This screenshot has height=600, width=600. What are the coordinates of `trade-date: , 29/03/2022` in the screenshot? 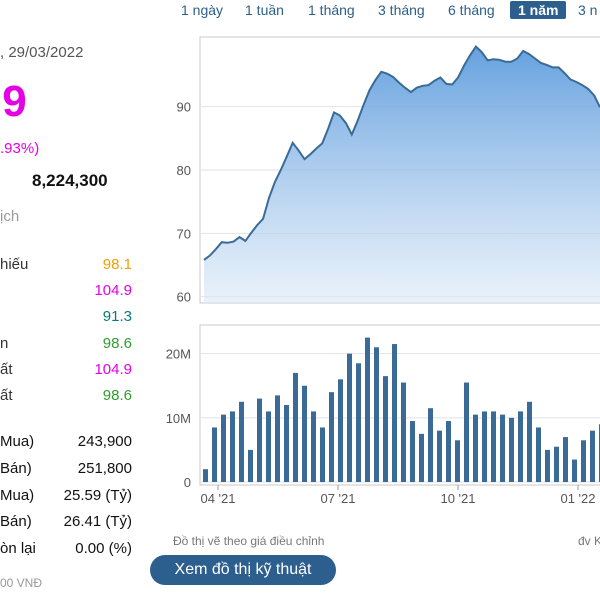 It's located at (42, 52).